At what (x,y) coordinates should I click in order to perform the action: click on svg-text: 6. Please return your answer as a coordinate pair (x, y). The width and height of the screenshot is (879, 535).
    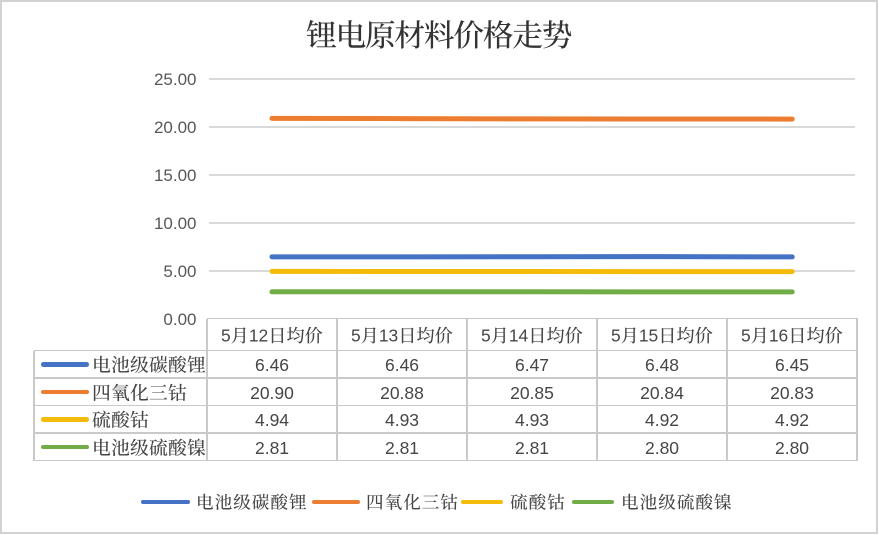
    Looking at the image, I should click on (784, 335).